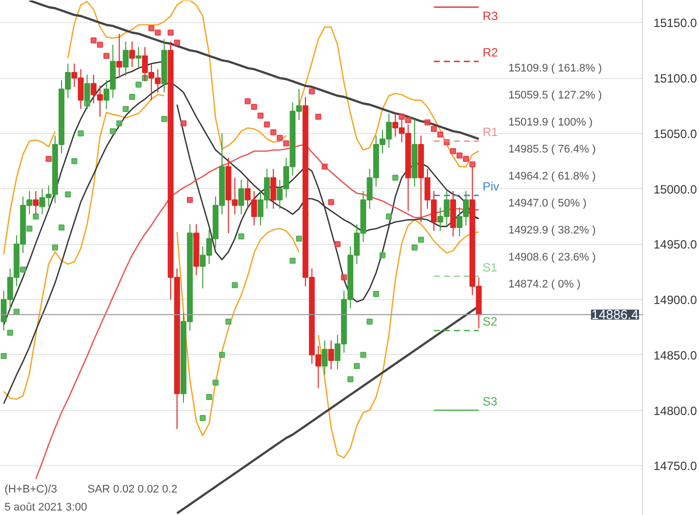 This screenshot has height=515, width=699. What do you see at coordinates (547, 204) in the screenshot?
I see `text: 14947.0 ( 50% )` at bounding box center [547, 204].